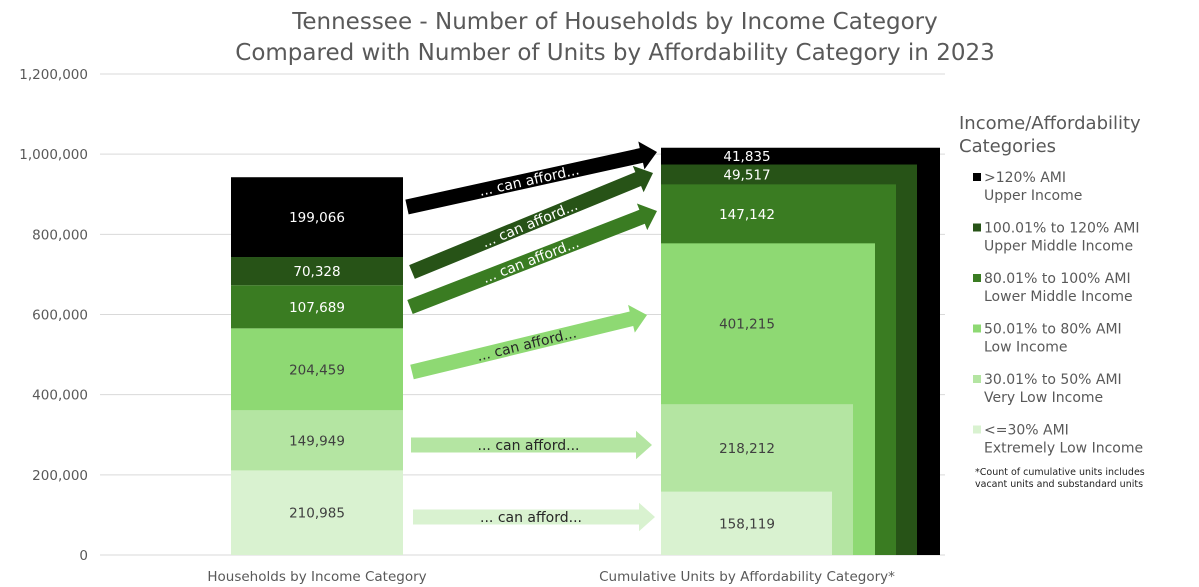 The width and height of the screenshot is (1199, 587). I want to click on household-segment-label: 204,459, so click(317, 370).